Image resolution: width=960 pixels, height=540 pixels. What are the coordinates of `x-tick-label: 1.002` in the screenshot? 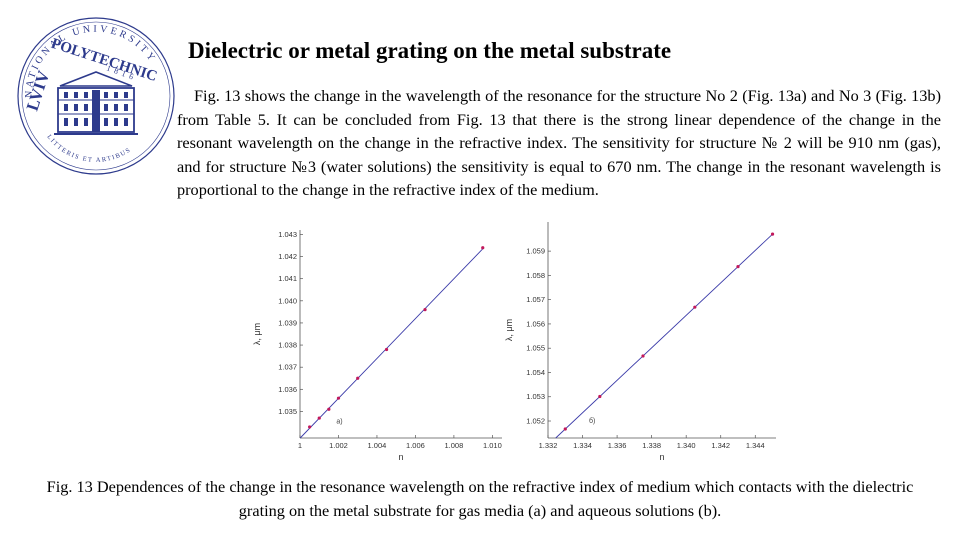 It's located at (338, 445).